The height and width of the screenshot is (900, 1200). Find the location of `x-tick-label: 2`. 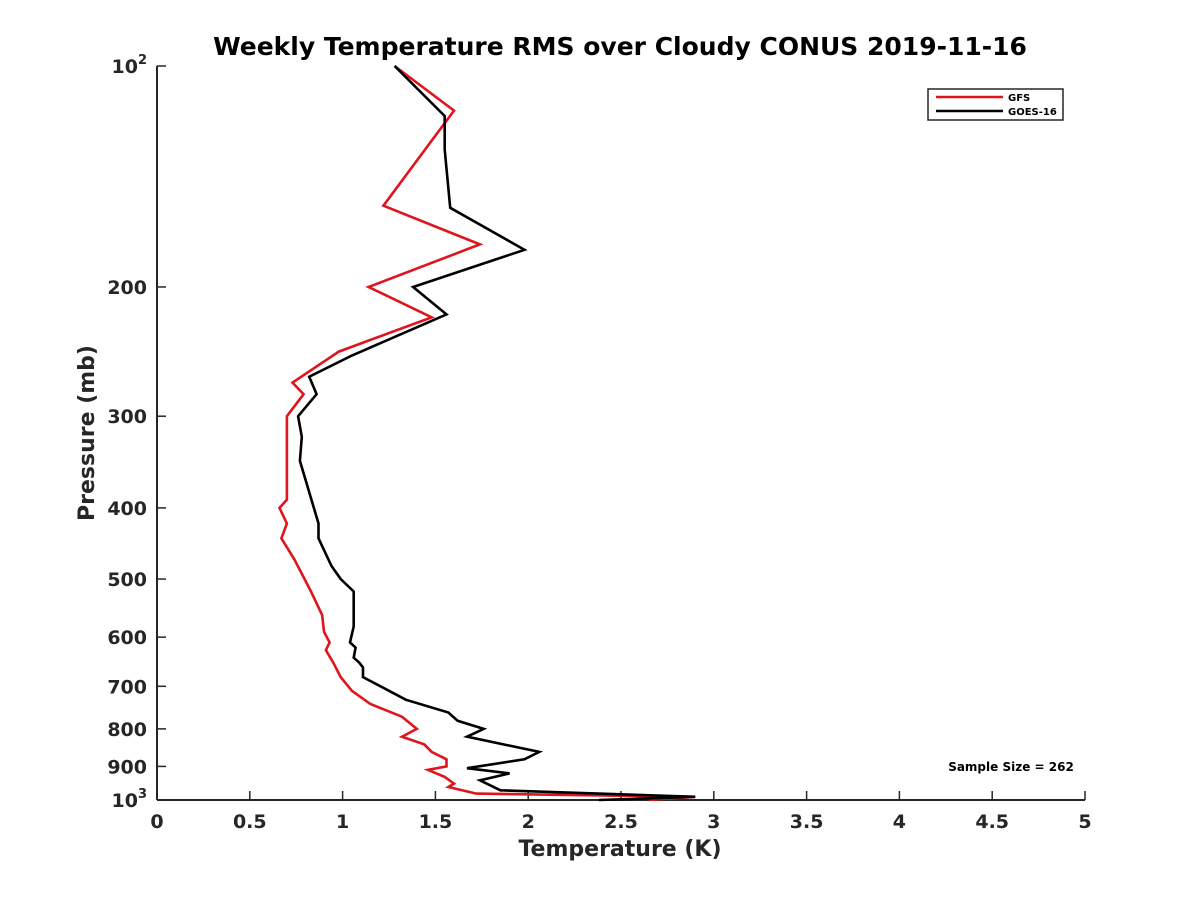

x-tick-label: 2 is located at coordinates (528, 822).